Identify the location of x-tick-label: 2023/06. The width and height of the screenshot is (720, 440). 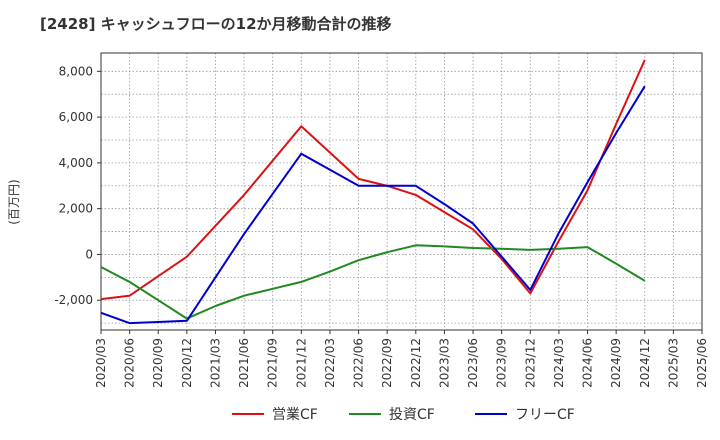
(473, 363).